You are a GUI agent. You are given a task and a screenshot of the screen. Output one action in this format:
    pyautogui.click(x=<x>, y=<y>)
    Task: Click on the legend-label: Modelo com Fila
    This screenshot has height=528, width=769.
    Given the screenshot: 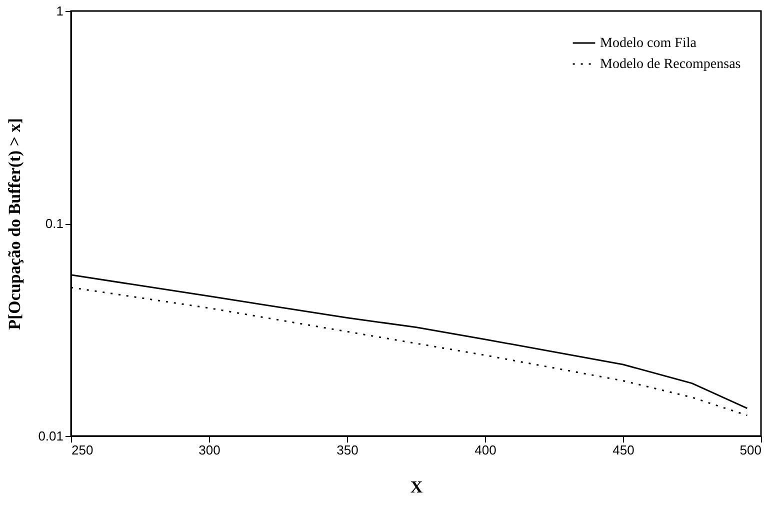 What is the action you would take?
    pyautogui.click(x=649, y=43)
    